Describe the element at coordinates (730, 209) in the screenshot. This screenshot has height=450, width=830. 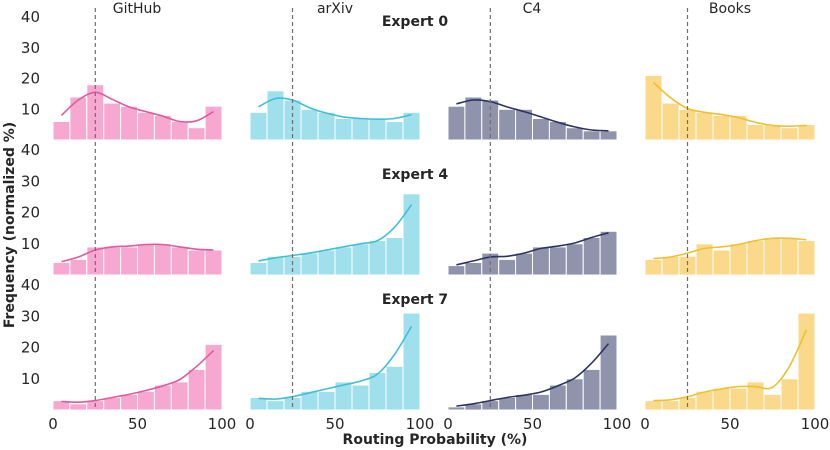
I see `panel-expert-4-books` at that location.